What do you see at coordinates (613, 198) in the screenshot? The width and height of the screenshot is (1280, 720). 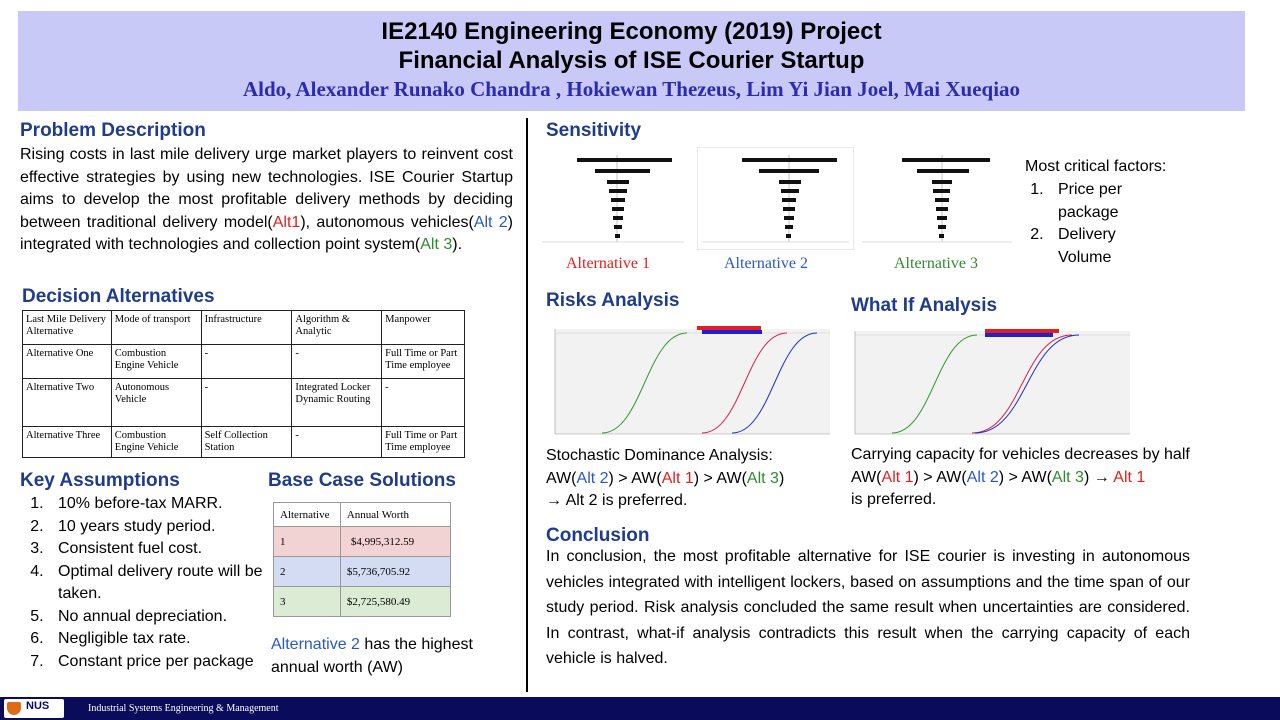 I see `tornado-chart-alt1` at bounding box center [613, 198].